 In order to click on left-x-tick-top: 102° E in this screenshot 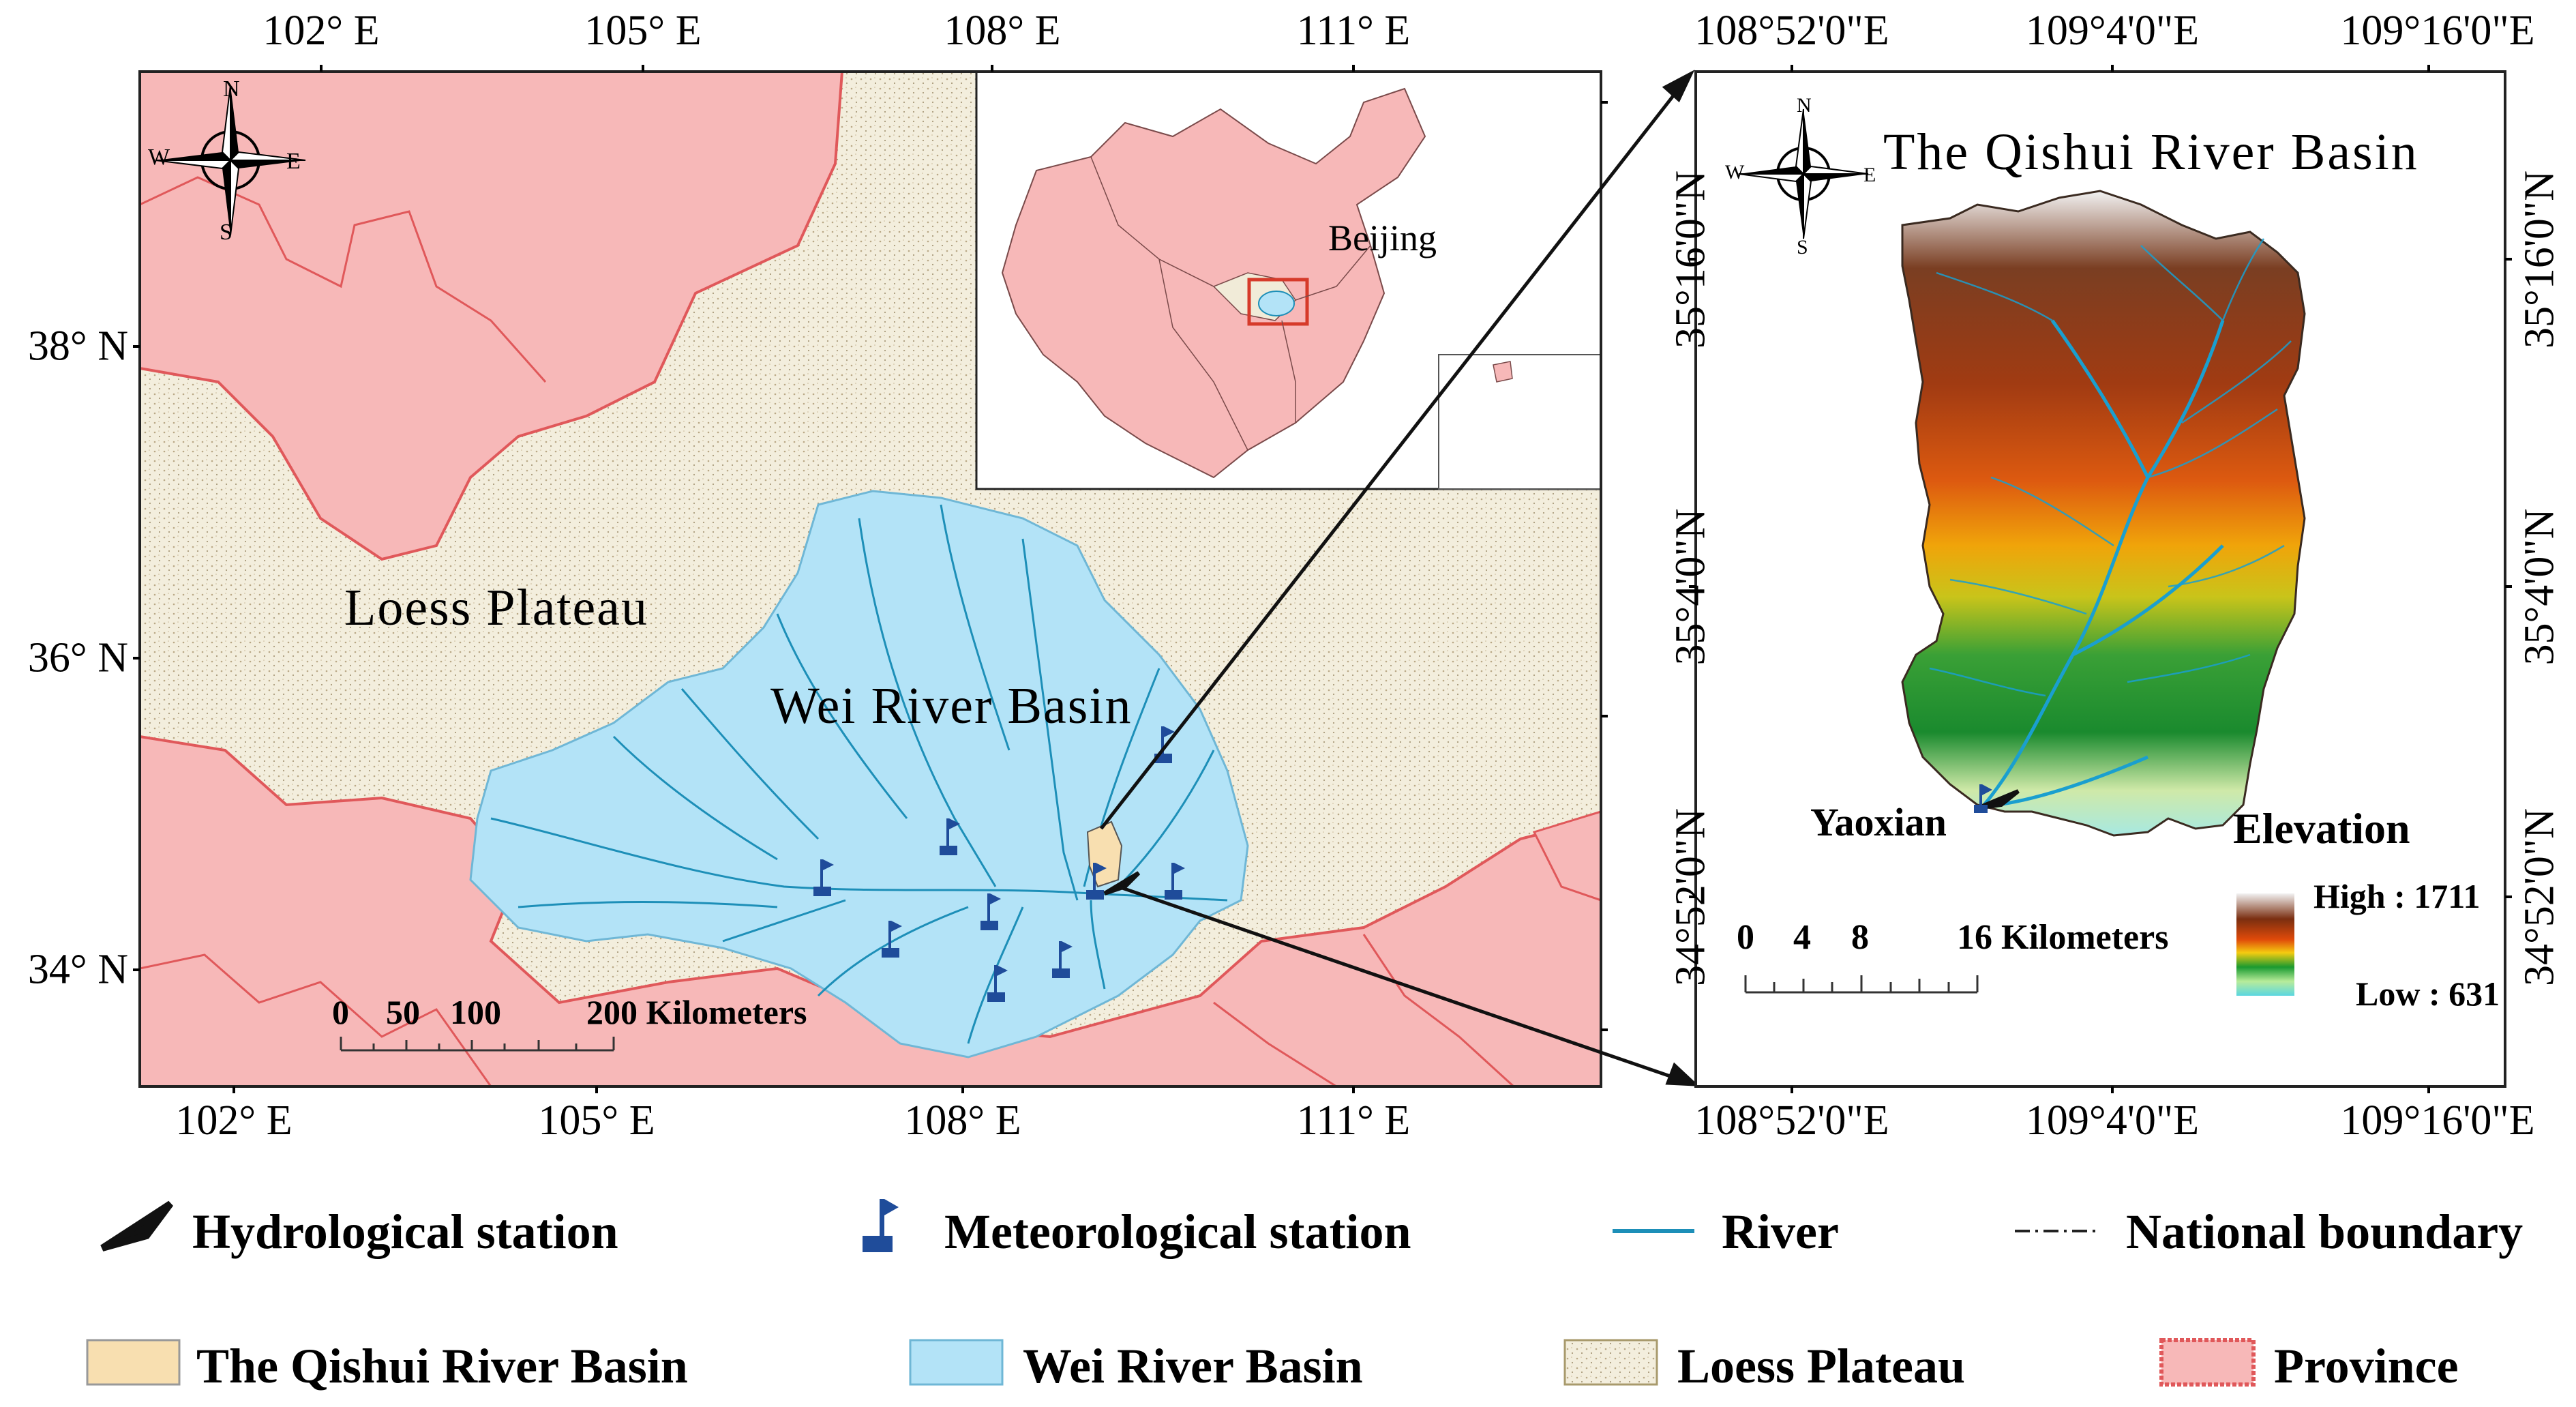, I will do `click(321, 31)`.